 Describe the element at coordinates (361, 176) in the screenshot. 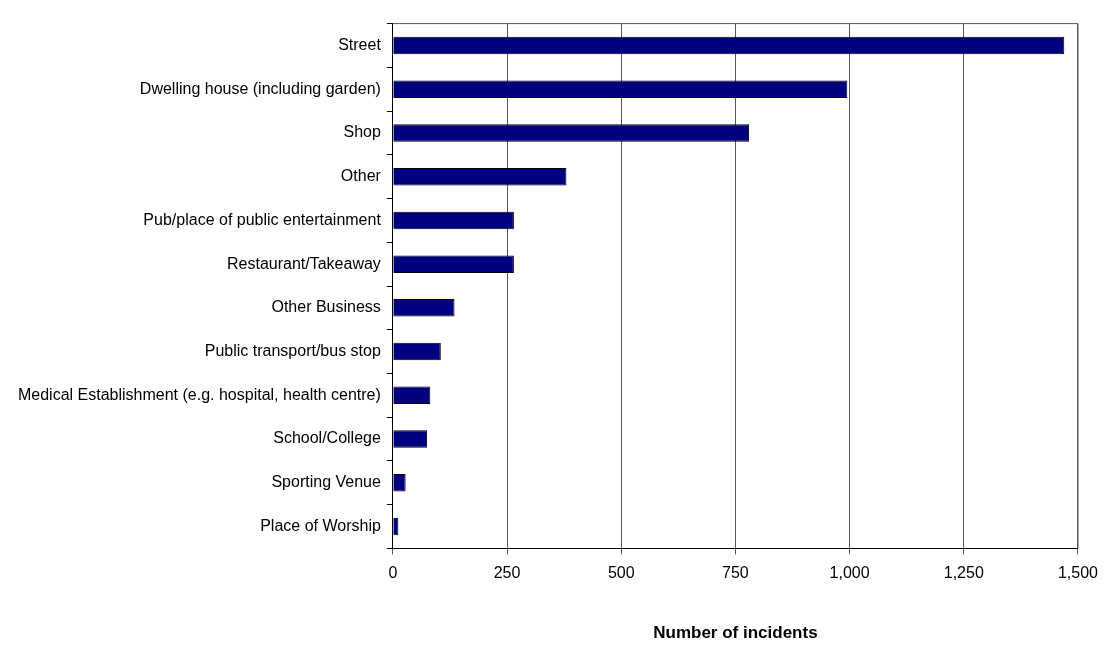

I see `y-tick-label: Other` at that location.